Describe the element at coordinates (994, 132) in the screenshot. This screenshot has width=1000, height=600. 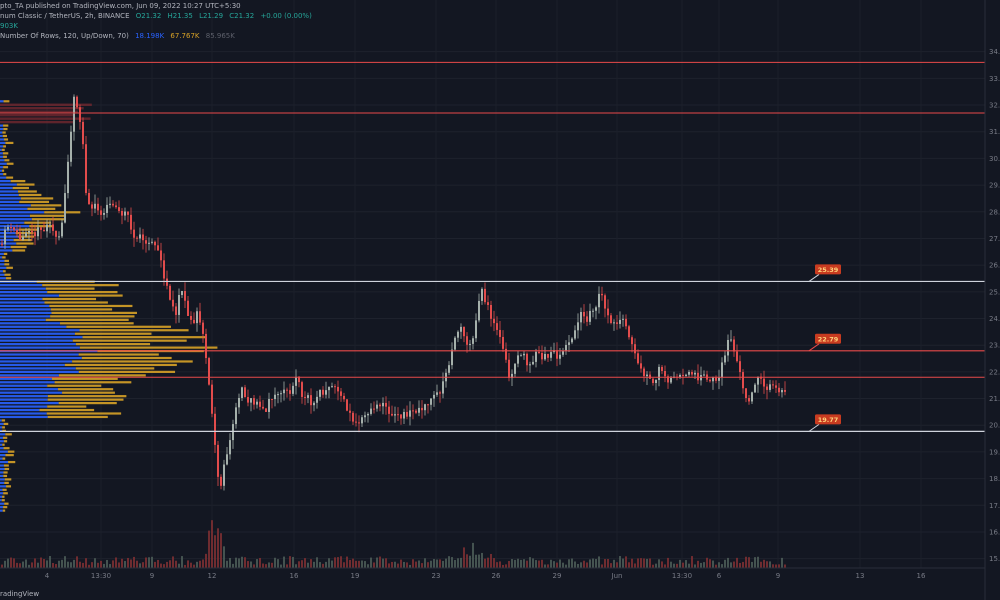
I see `price-tick-label: 31.0` at that location.